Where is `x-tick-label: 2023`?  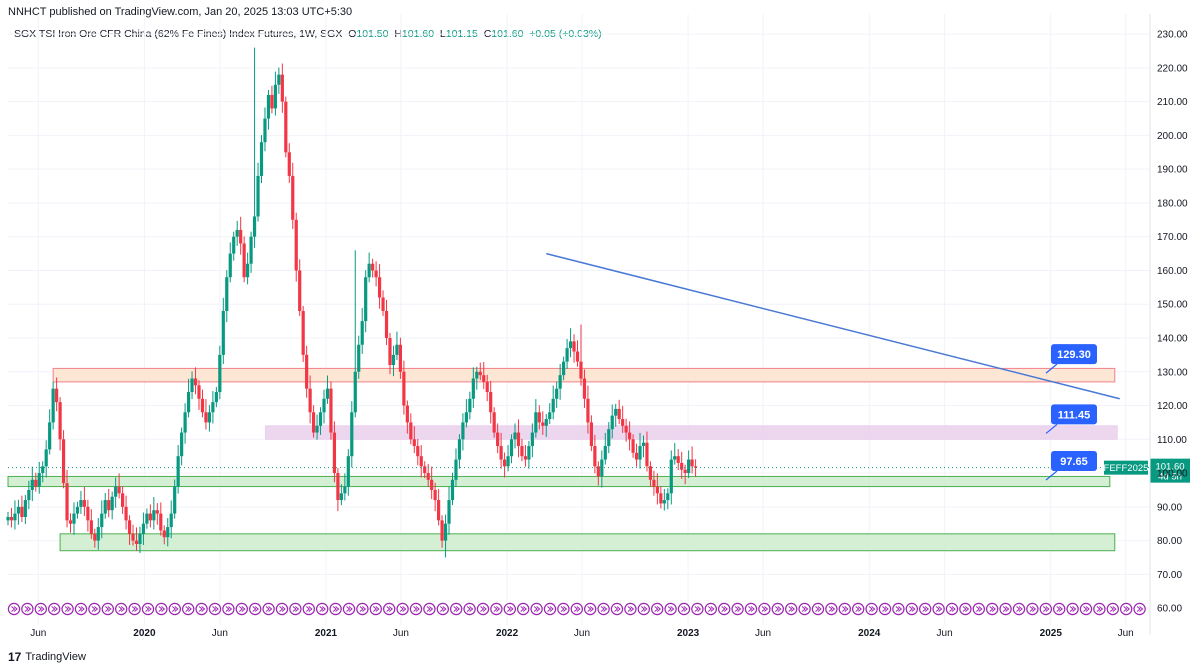
x-tick-label: 2023 is located at coordinates (688, 633).